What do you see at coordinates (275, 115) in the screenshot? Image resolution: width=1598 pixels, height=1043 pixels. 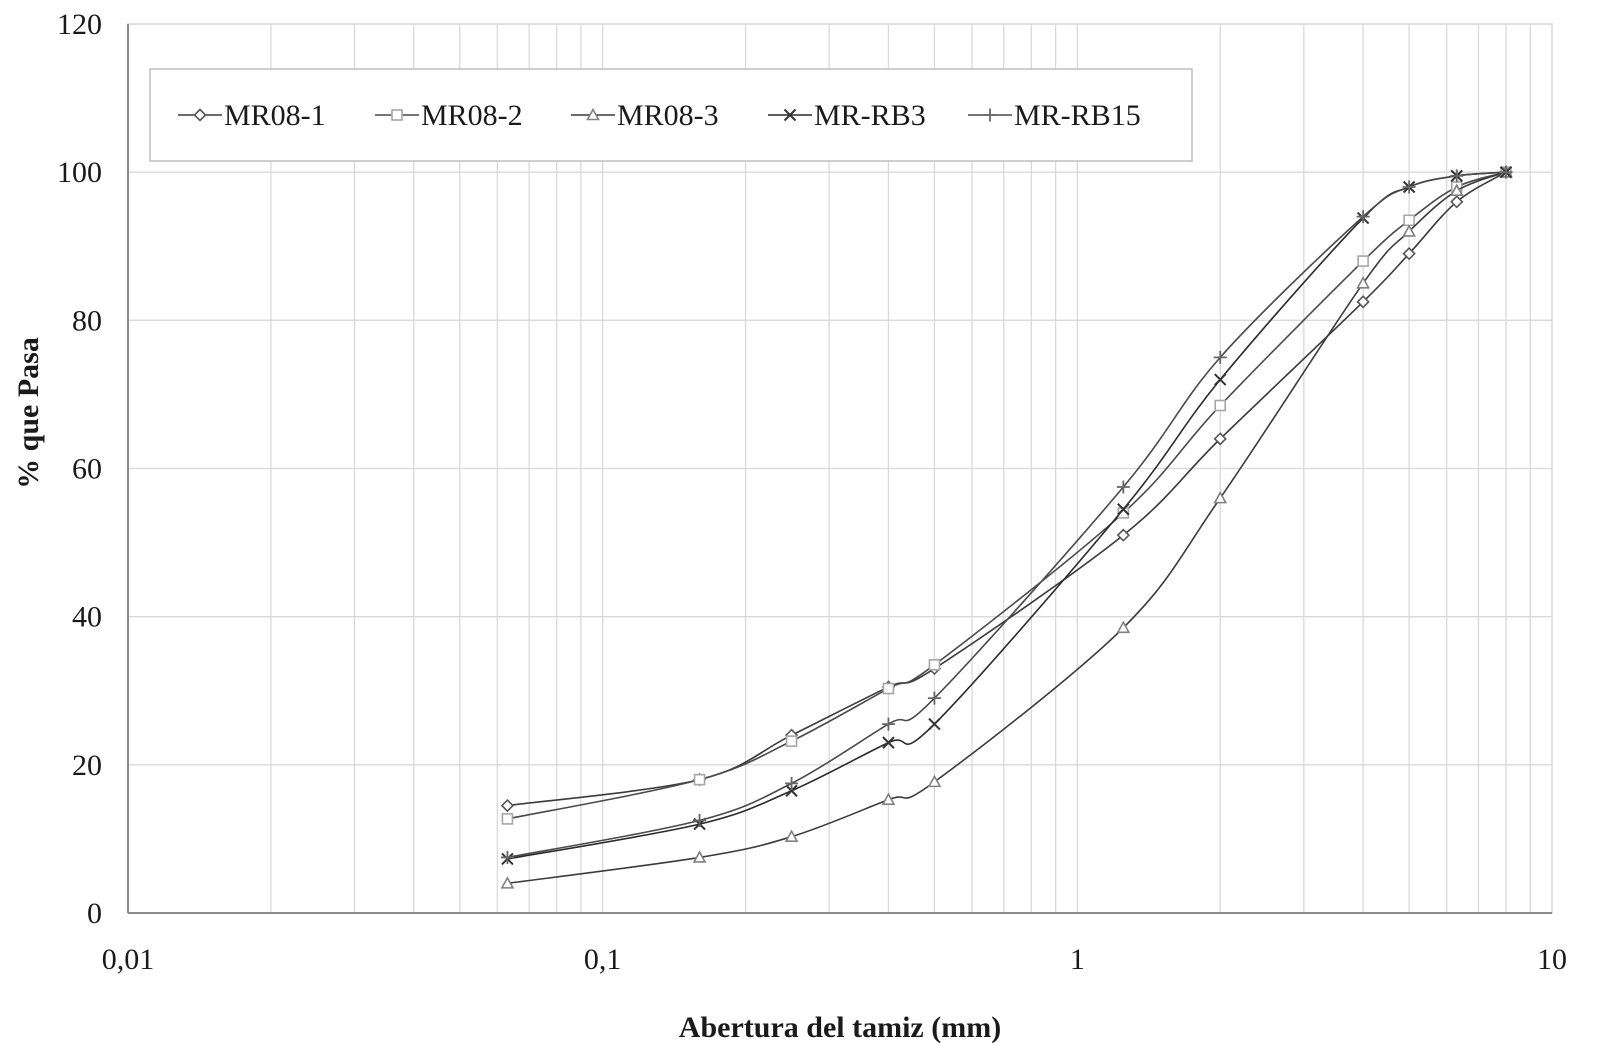 I see `legend-label: MR08-1` at bounding box center [275, 115].